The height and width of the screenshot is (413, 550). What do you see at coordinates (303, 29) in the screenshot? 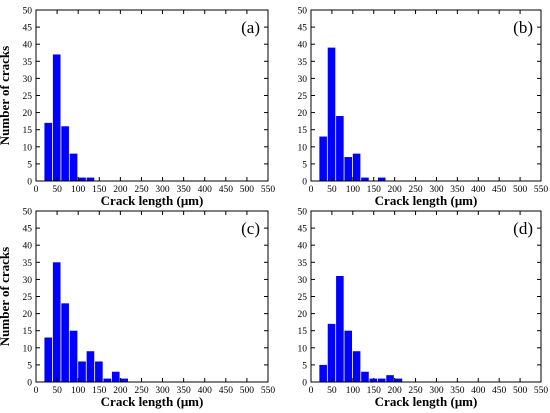
I see `y-tick-label: 45` at bounding box center [303, 29].